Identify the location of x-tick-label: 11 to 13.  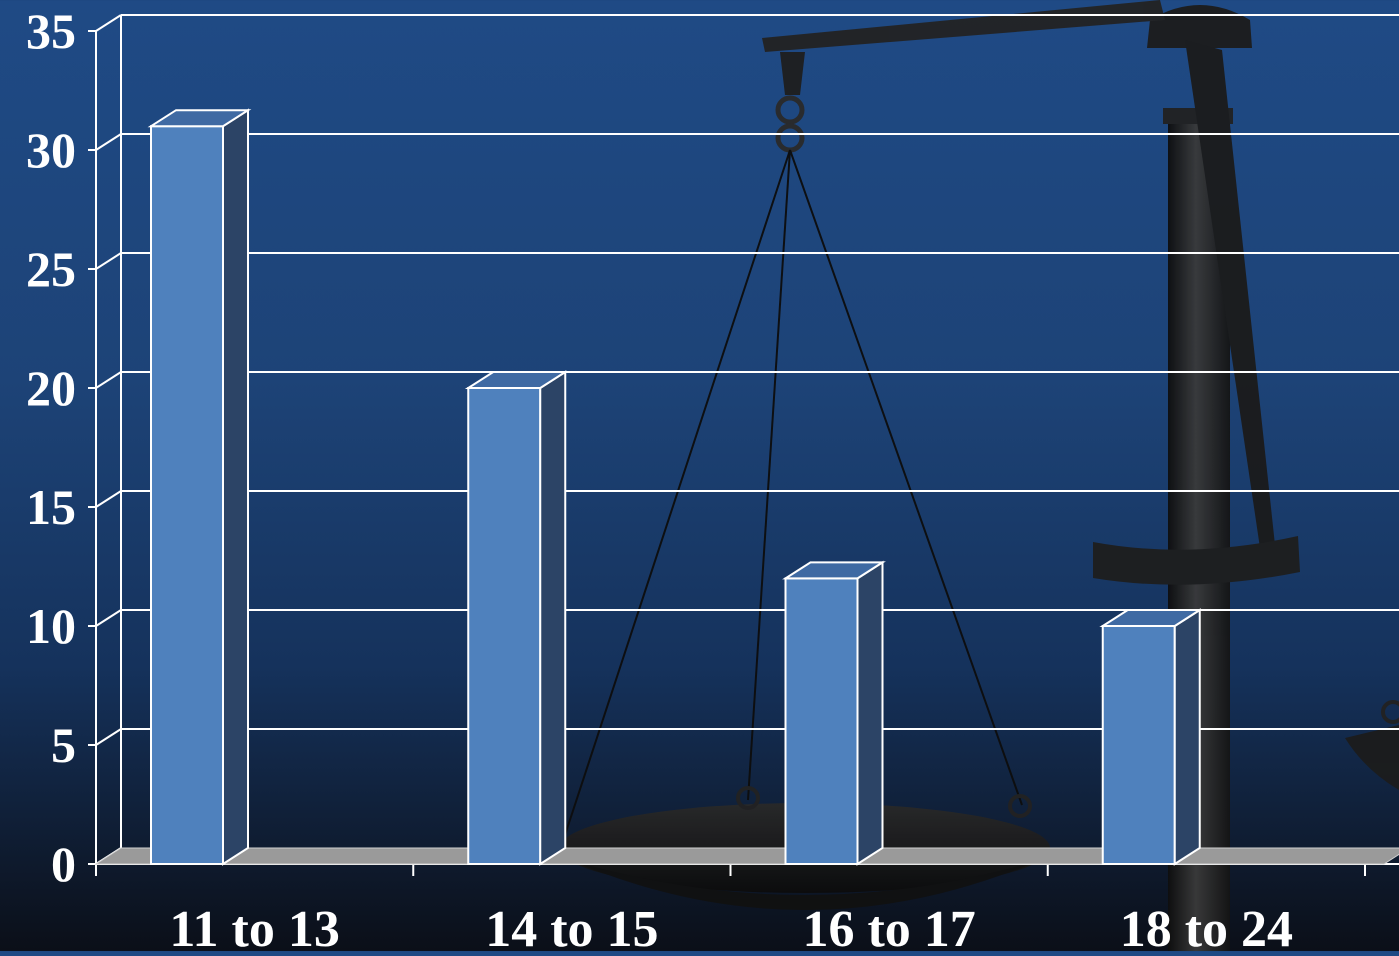
(254, 926).